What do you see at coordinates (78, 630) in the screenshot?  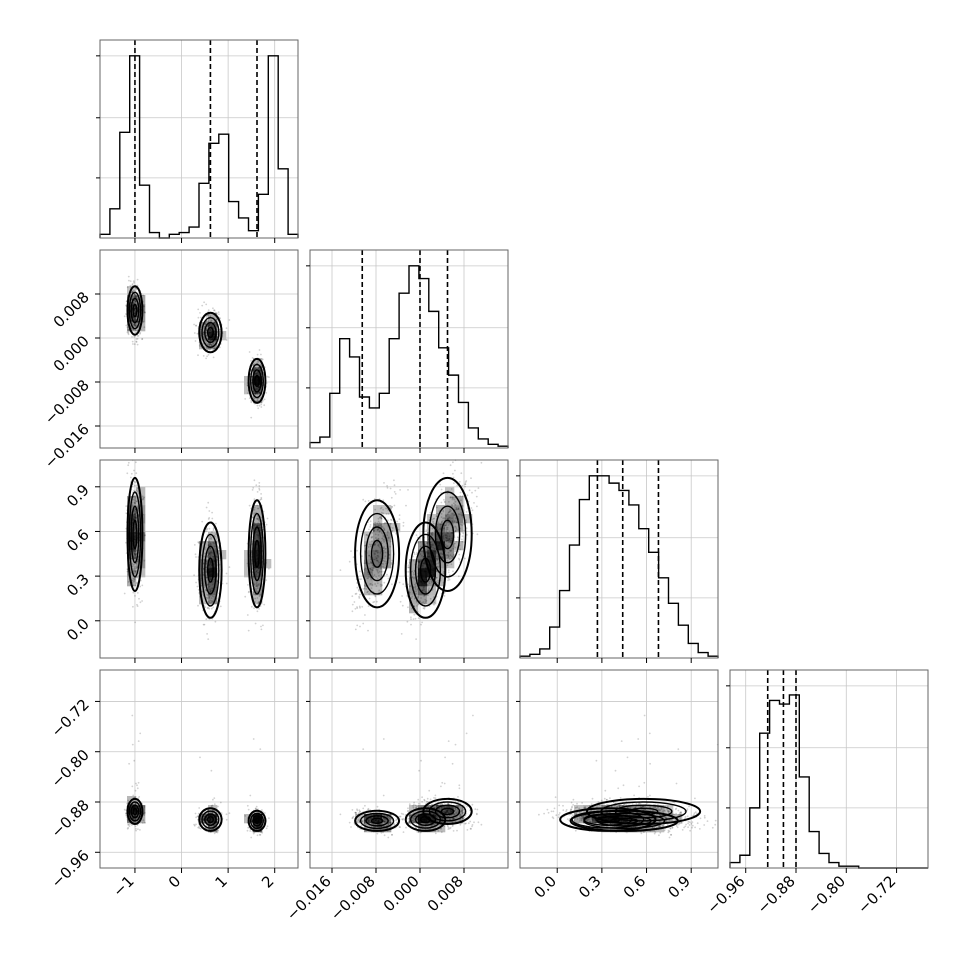 I see `y-tick-label-2-0: 0.0` at bounding box center [78, 630].